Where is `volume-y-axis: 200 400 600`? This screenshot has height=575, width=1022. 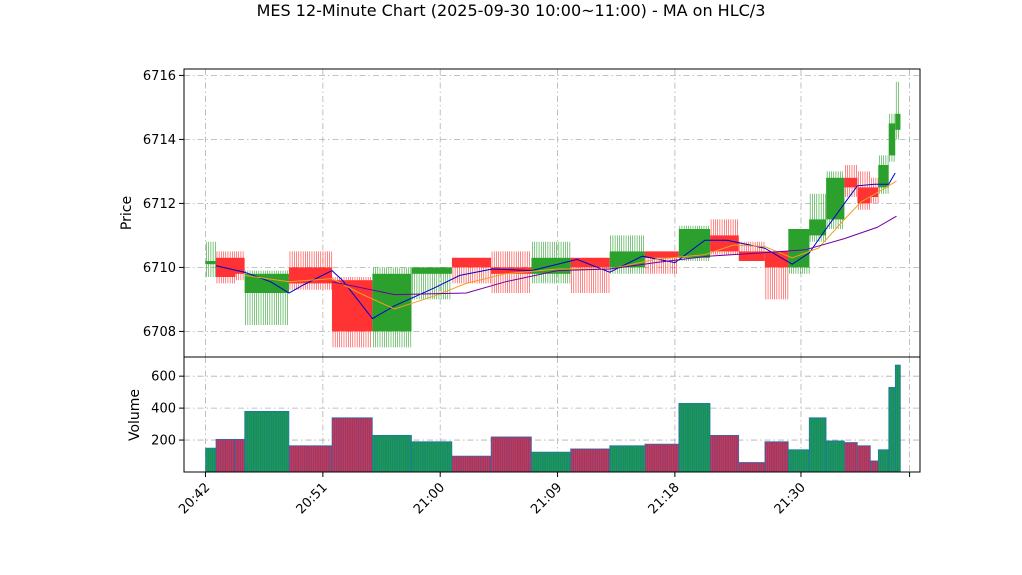
volume-y-axis: 200 400 600 is located at coordinates (167, 409).